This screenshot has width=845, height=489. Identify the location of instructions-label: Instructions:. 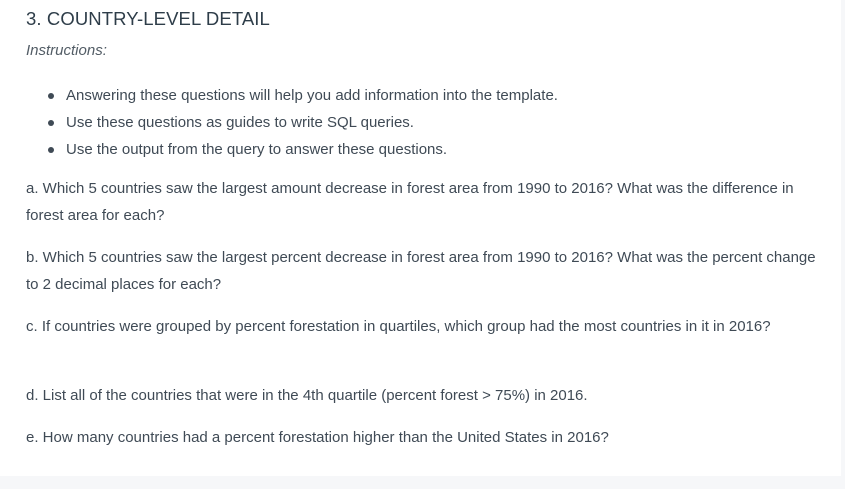
(66, 50).